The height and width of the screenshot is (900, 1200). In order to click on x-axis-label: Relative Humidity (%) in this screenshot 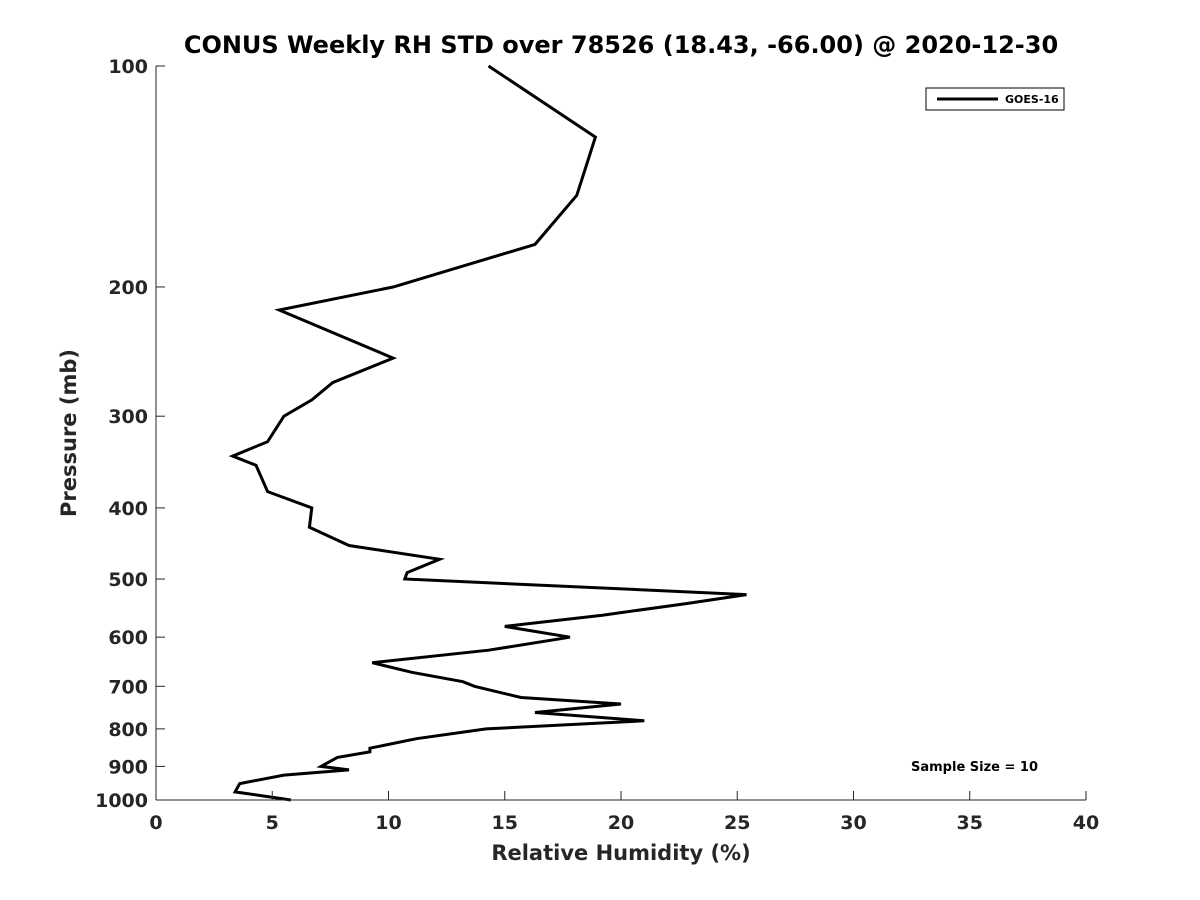, I will do `click(620, 853)`.